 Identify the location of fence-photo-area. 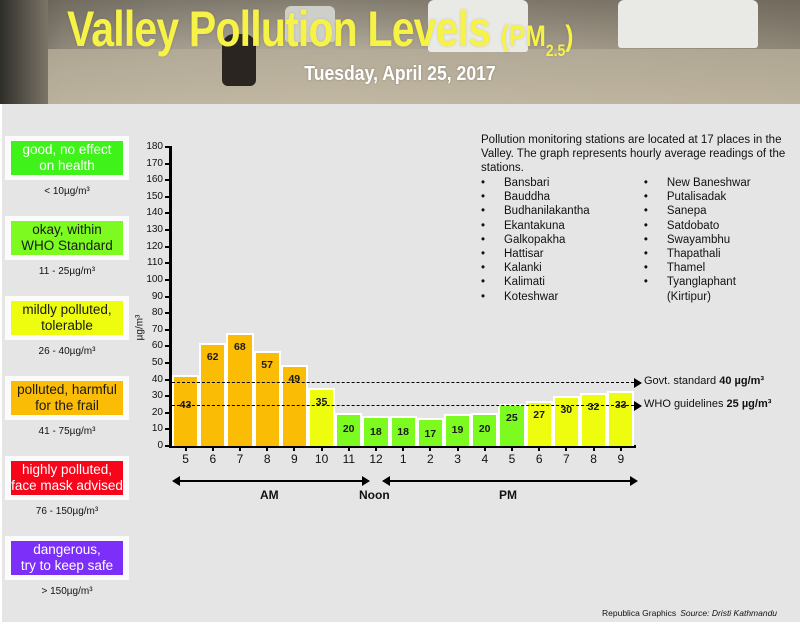
(24, 52).